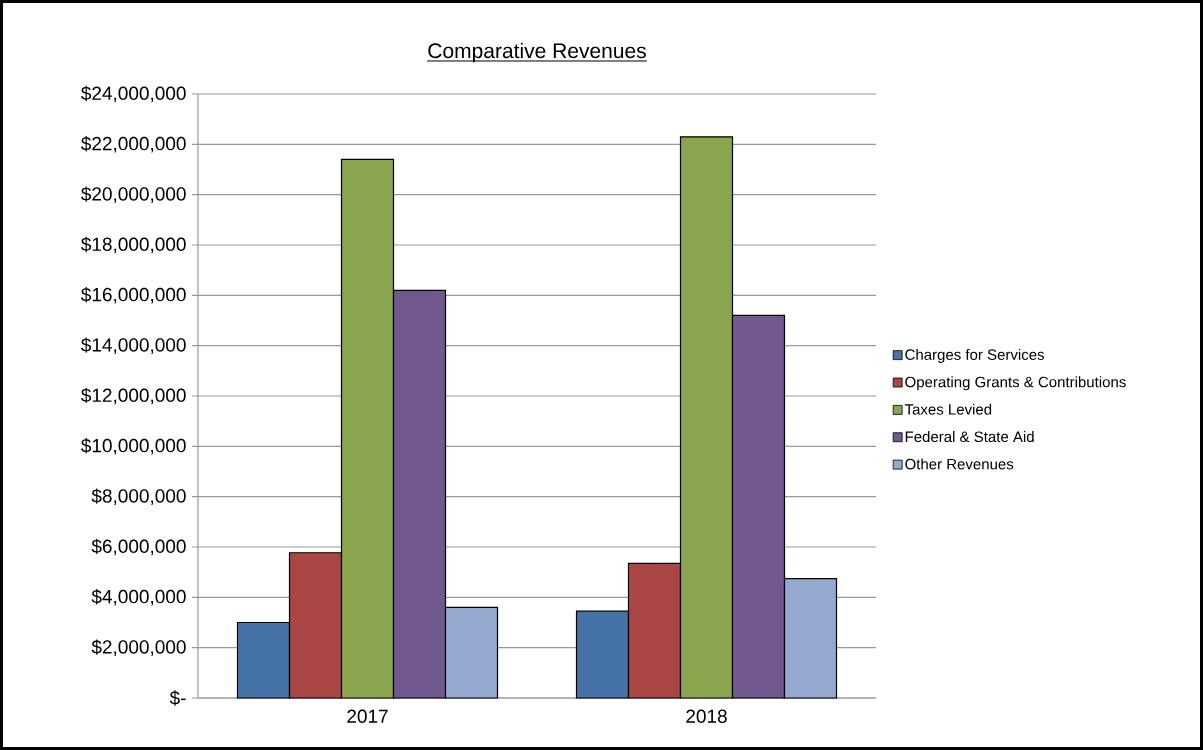 The height and width of the screenshot is (750, 1203). What do you see at coordinates (1015, 383) in the screenshot?
I see `legend-label: Operating Grants & Contributions` at bounding box center [1015, 383].